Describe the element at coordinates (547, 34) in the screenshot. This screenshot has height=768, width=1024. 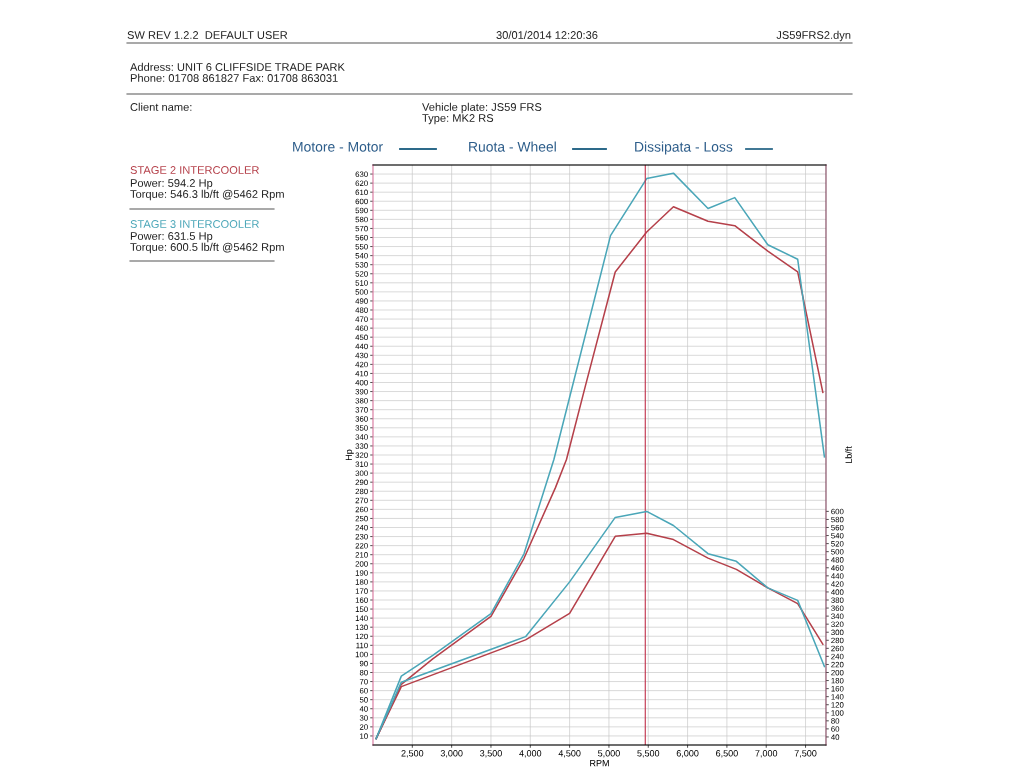
I see `text: 30/01/2014 12:20:36` at that location.